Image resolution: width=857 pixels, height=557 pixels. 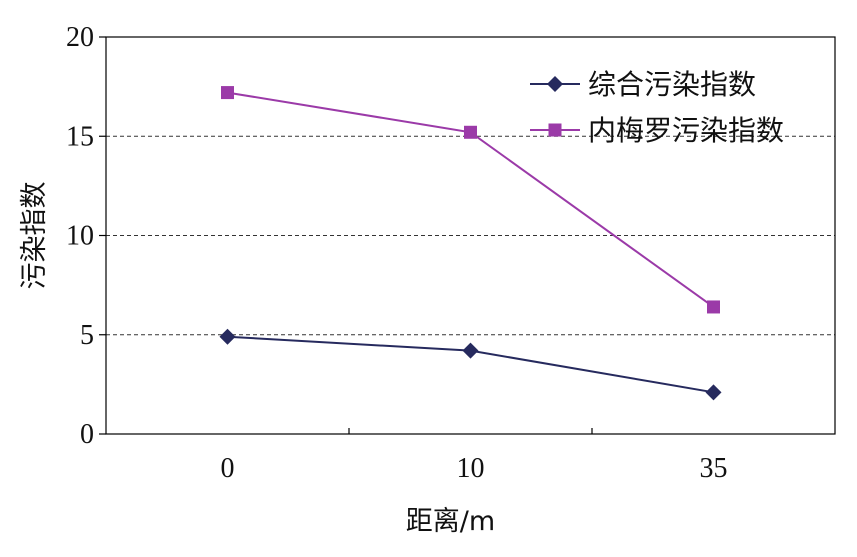 What do you see at coordinates (714, 468) in the screenshot?
I see `x-tick-label: 35` at bounding box center [714, 468].